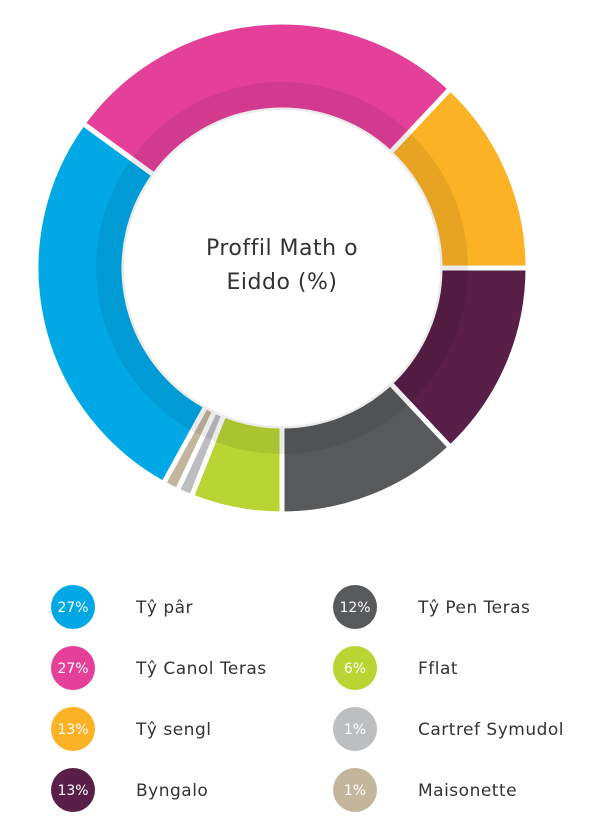  Describe the element at coordinates (201, 669) in the screenshot. I see `legend-label: Tŷ Canol Teras` at that location.